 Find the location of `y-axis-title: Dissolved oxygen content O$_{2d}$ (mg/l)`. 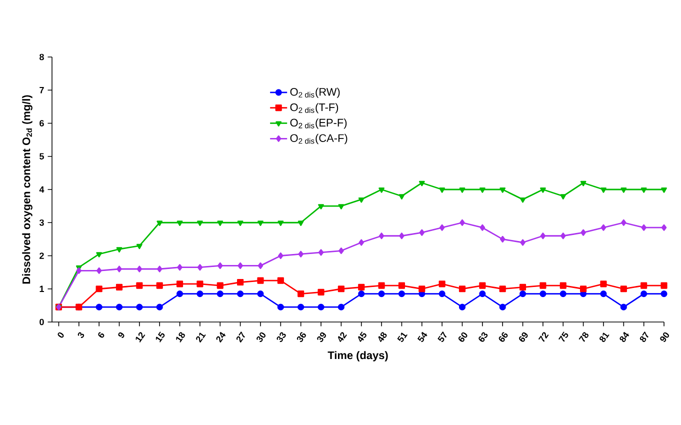

y-axis-title: Dissolved oxygen content O$_{2d}$ (mg/l) is located at coordinates (27, 189).